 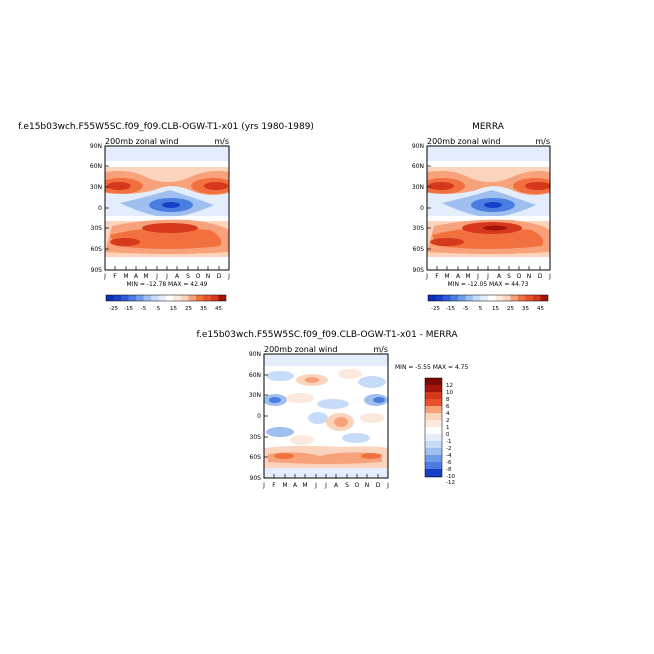 What do you see at coordinates (525, 309) in the screenshot?
I see `colorbar-label: 35` at bounding box center [525, 309].